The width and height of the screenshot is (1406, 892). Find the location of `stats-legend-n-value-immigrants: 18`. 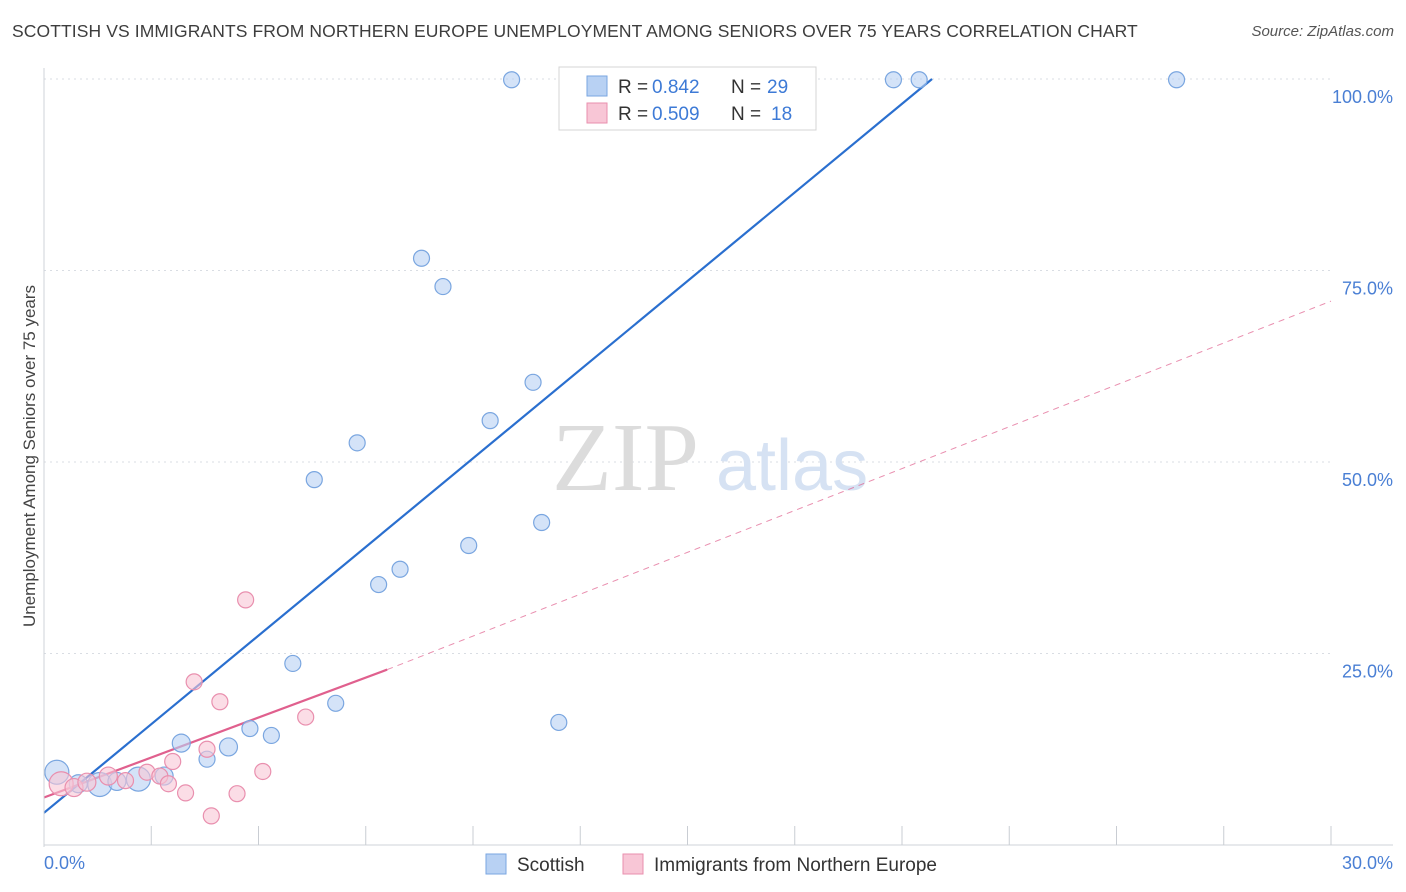

stats-legend-n-value-immigrants: 18 is located at coordinates (781, 114).